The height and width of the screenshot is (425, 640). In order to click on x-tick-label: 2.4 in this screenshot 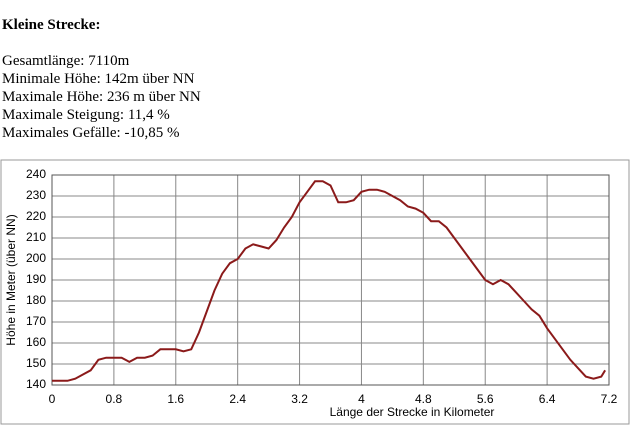, I will do `click(237, 399)`.